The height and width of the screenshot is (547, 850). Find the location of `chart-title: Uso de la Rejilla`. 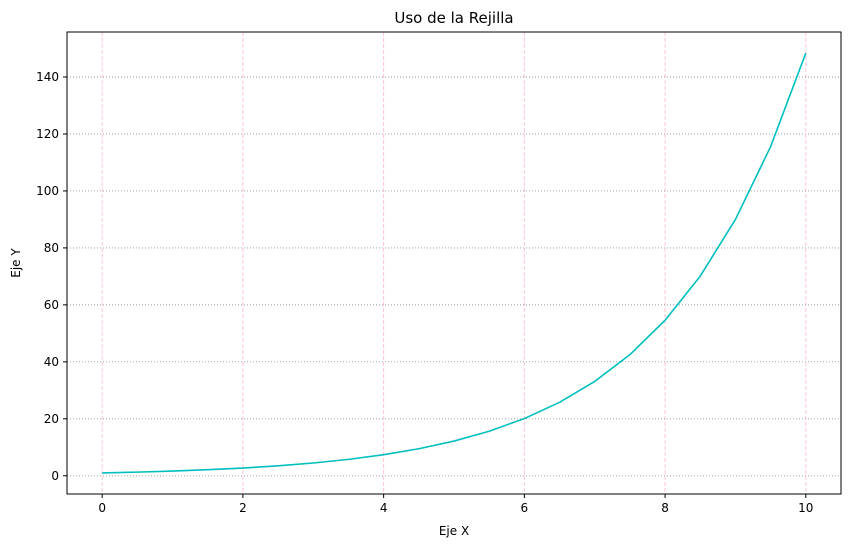

chart-title: Uso de la Rejilla is located at coordinates (453, 18).